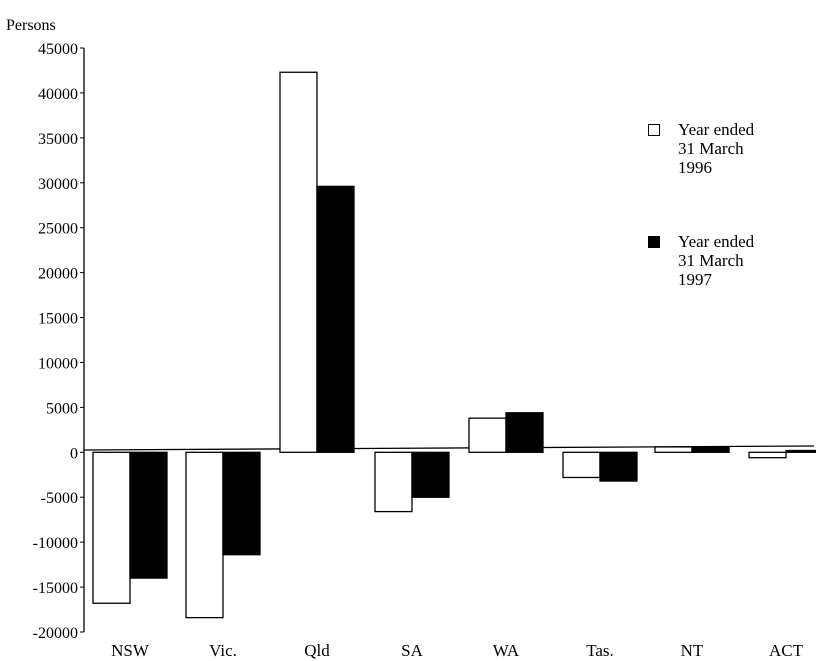 This screenshot has width=816, height=661. Describe the element at coordinates (58, 94) in the screenshot. I see `y-tick-label: 40000` at that location.